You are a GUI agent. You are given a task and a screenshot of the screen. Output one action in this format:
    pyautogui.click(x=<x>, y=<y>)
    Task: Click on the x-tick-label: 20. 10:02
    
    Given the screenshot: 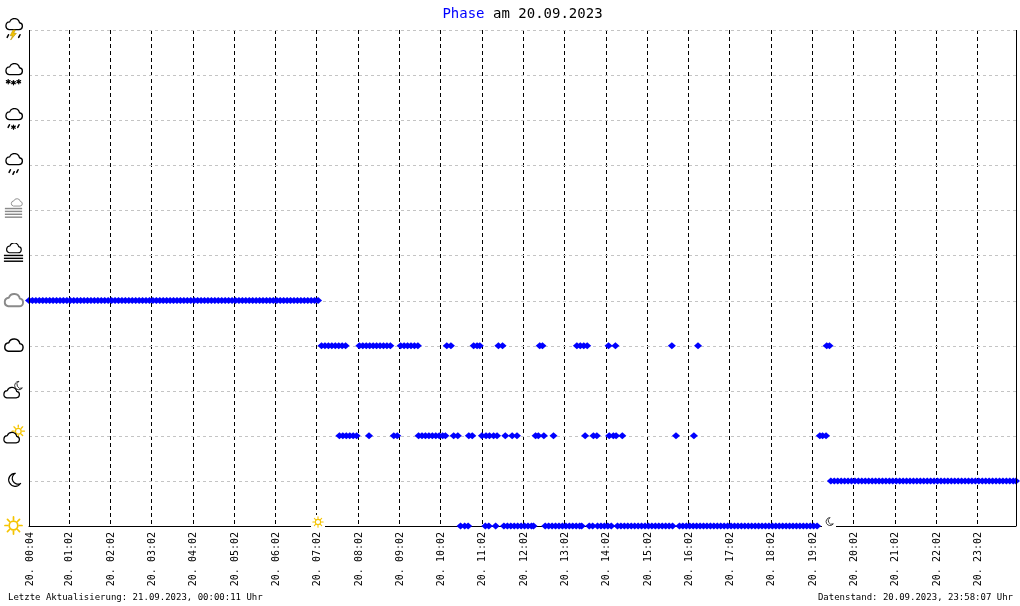 What is the action you would take?
    pyautogui.click(x=441, y=559)
    